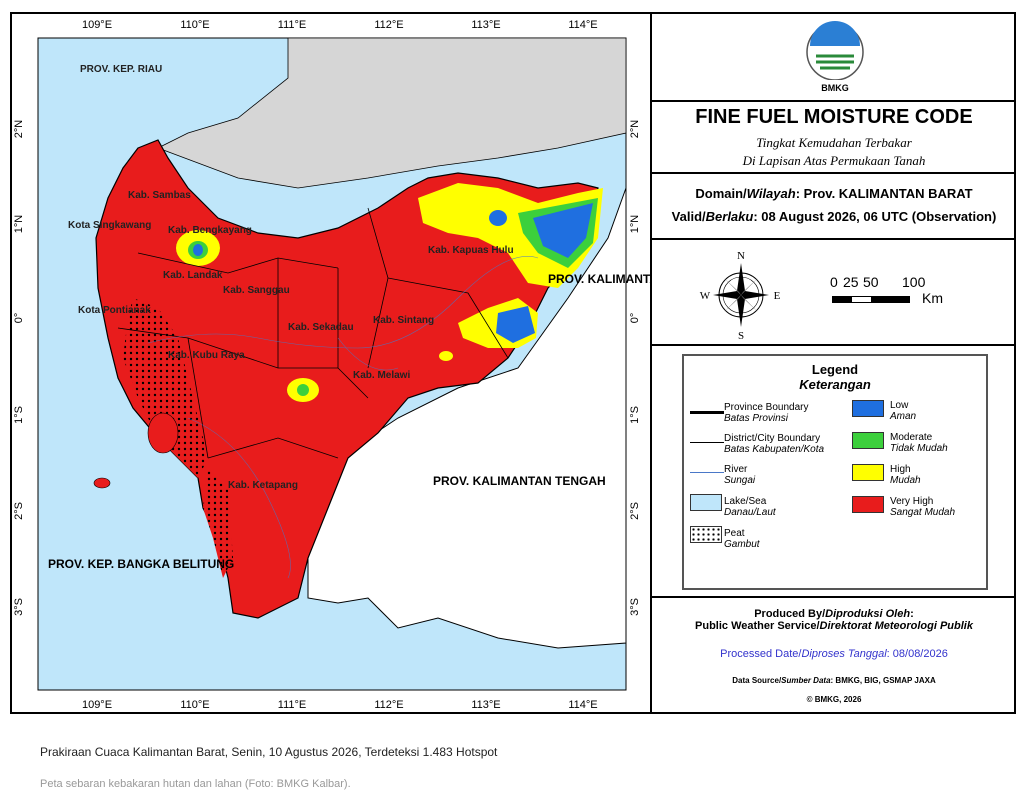 This screenshot has height=811, width=1024. Describe the element at coordinates (256, 290) in the screenshot. I see `label-kab-sanggau: Kab. Sanggau` at that location.